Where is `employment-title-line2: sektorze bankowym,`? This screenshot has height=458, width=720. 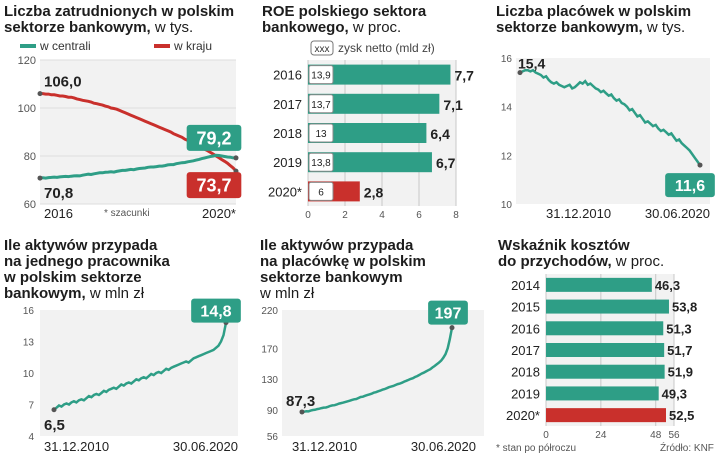 employment-title-line2: sektorze bankowym, is located at coordinates (77, 27).